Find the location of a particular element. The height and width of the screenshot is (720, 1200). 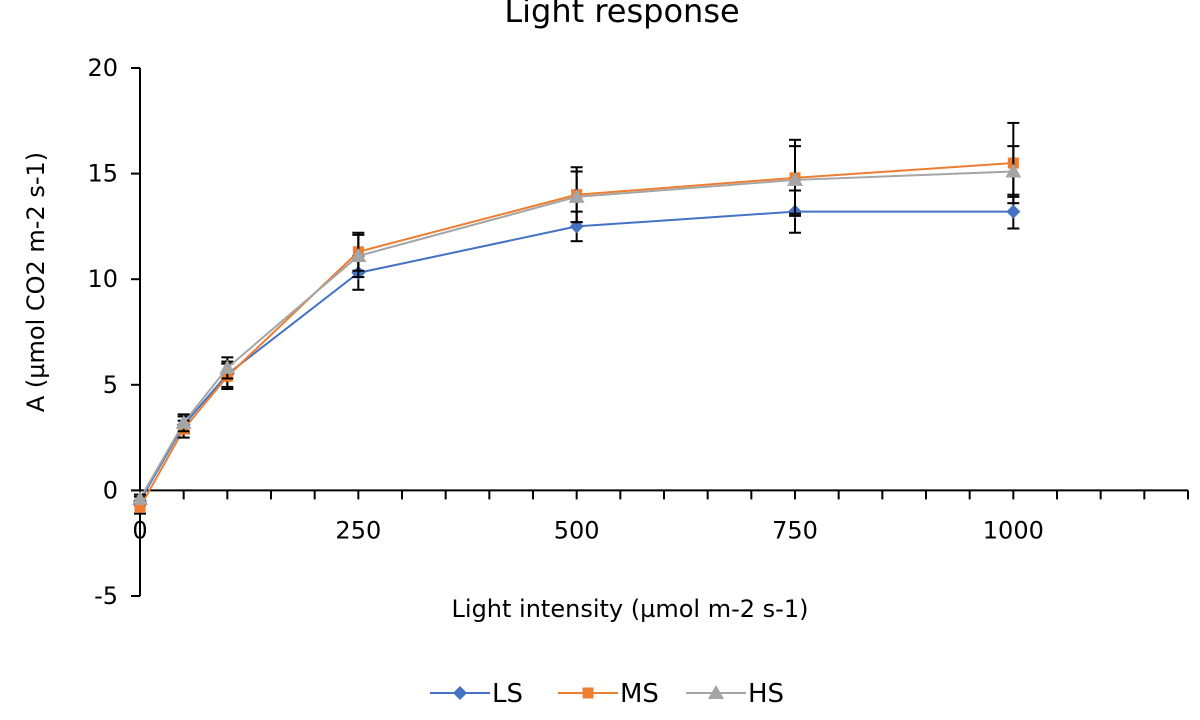

x-tick-label: 250 is located at coordinates (358, 530).